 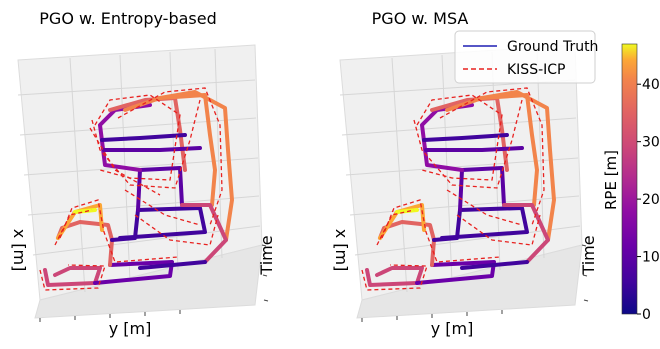 I want to click on colorbar-gradient, so click(x=629, y=179).